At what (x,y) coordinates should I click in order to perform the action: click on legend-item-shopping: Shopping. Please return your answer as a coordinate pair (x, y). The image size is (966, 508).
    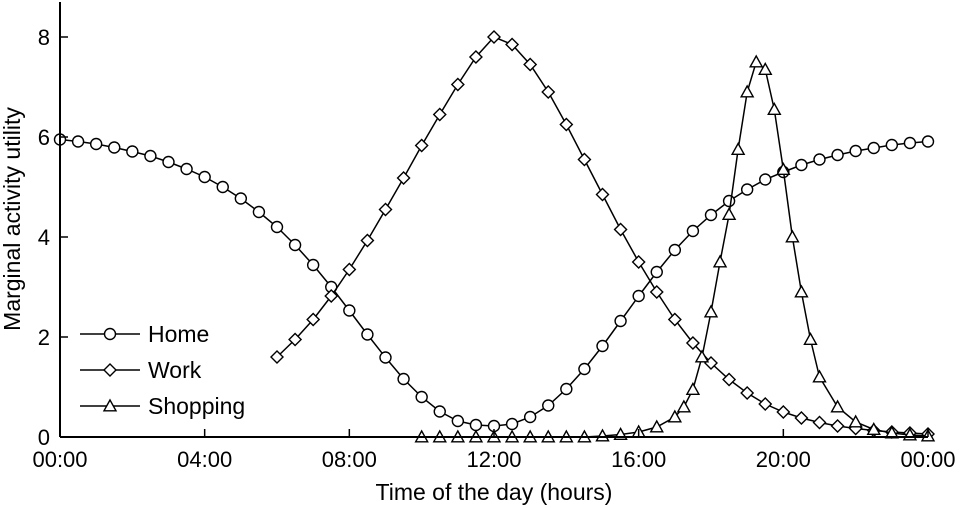
    Looking at the image, I should click on (162, 406).